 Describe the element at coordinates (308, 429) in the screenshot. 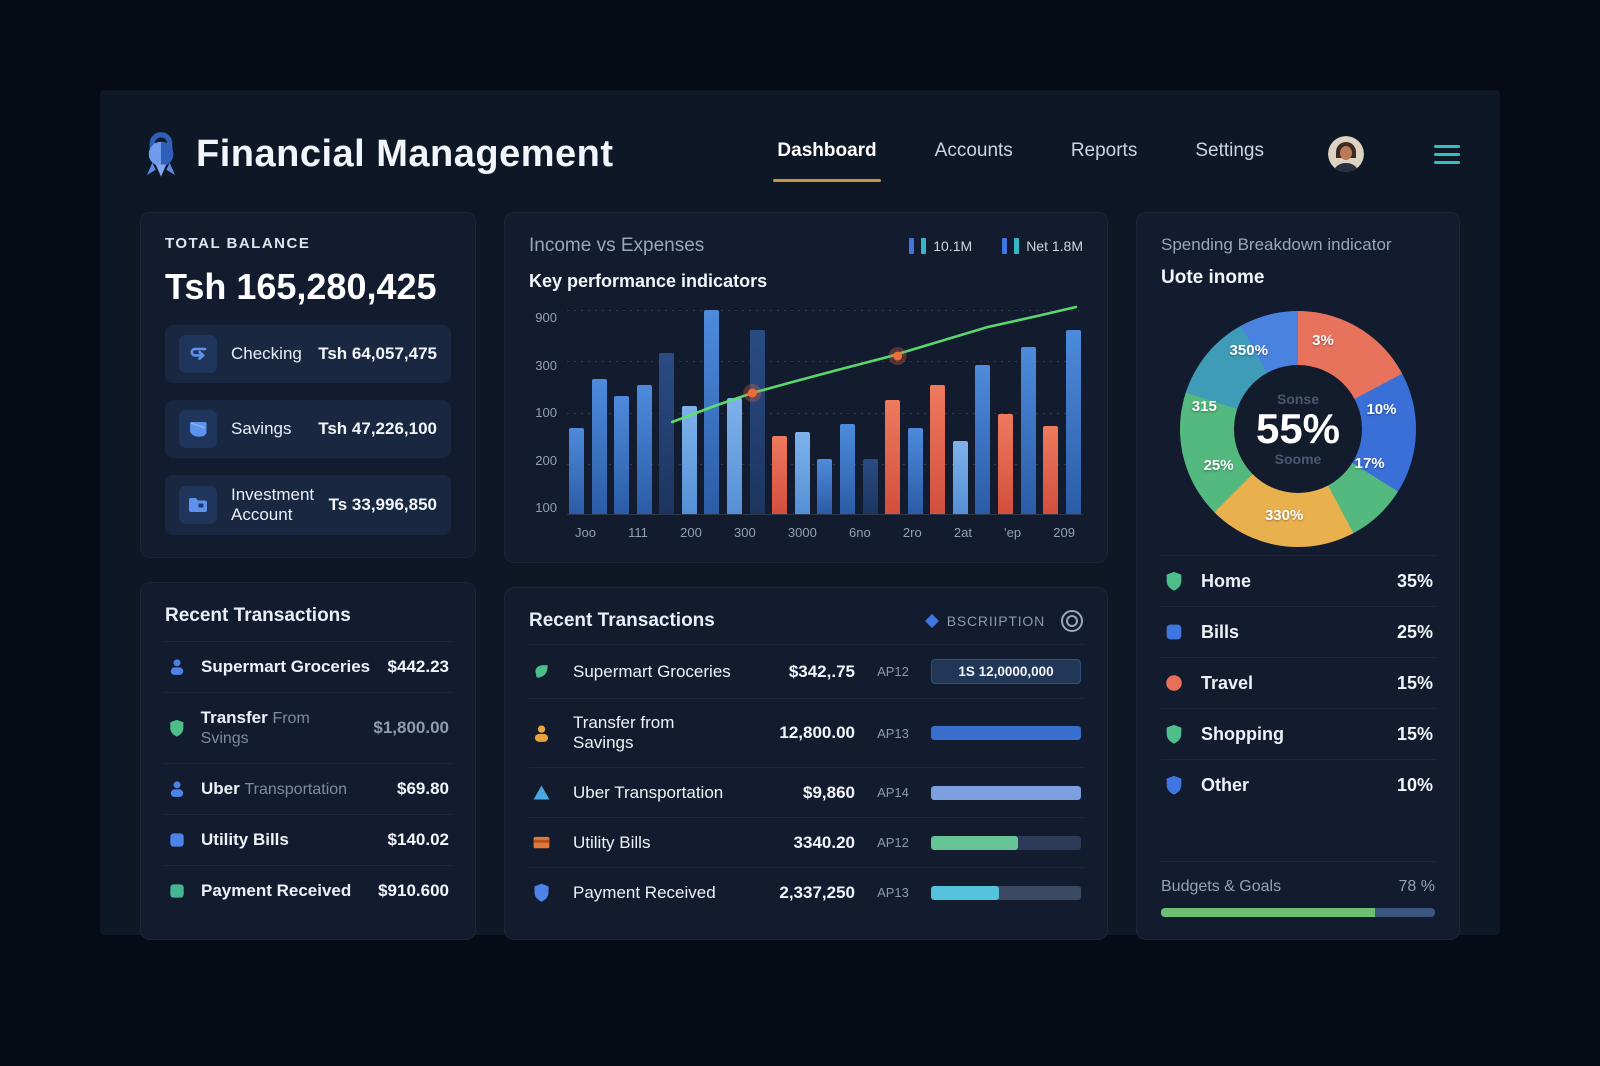

I see `account-row: Savings Tsh 47,226,100` at that location.